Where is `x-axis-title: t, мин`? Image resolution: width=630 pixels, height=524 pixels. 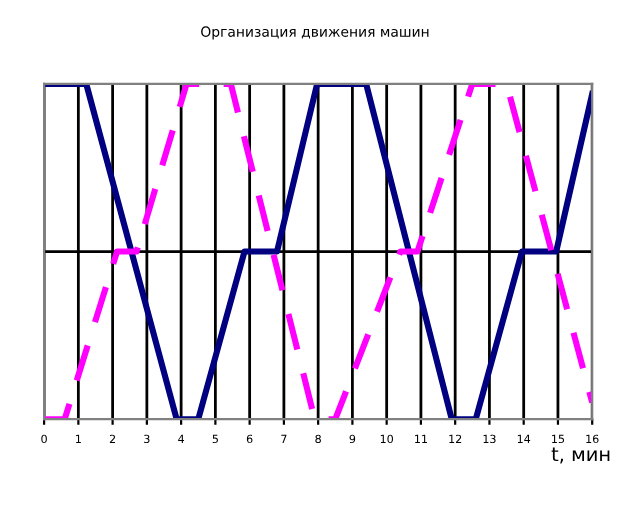
x-axis-title: t, мин is located at coordinates (580, 455).